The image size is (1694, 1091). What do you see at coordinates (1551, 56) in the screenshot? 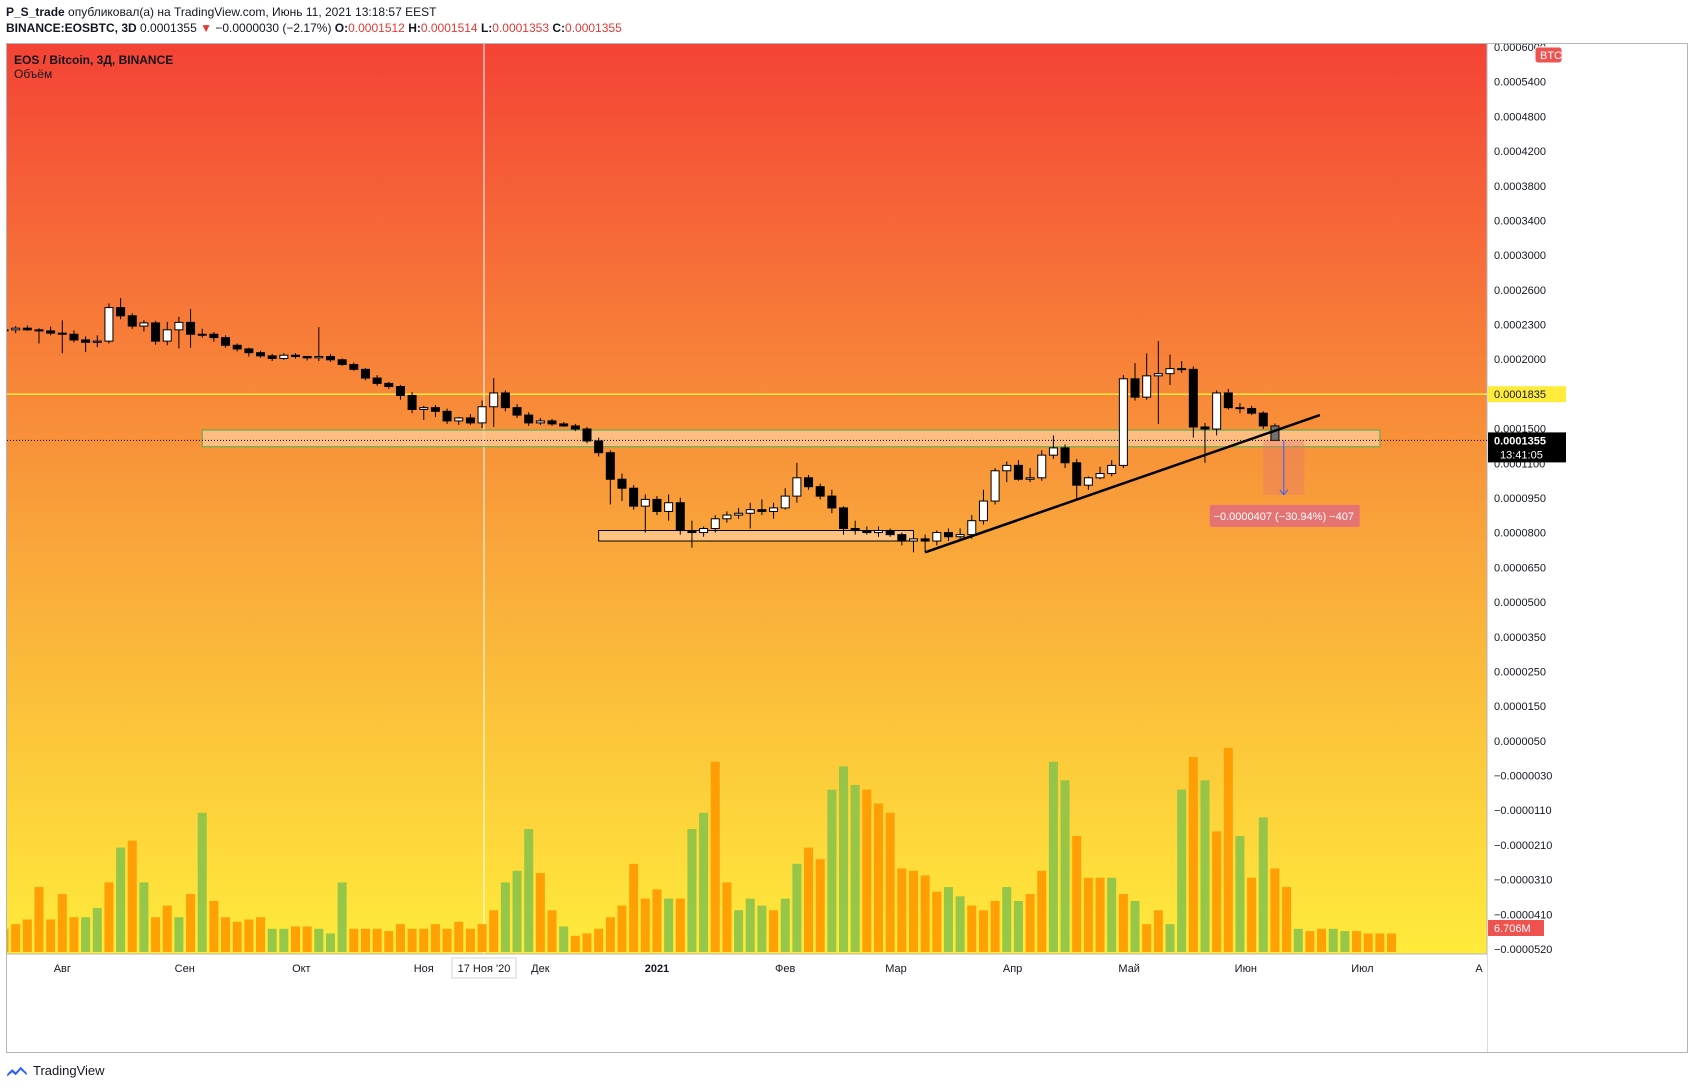
I see `btc-badge-label: BTC` at bounding box center [1551, 56].